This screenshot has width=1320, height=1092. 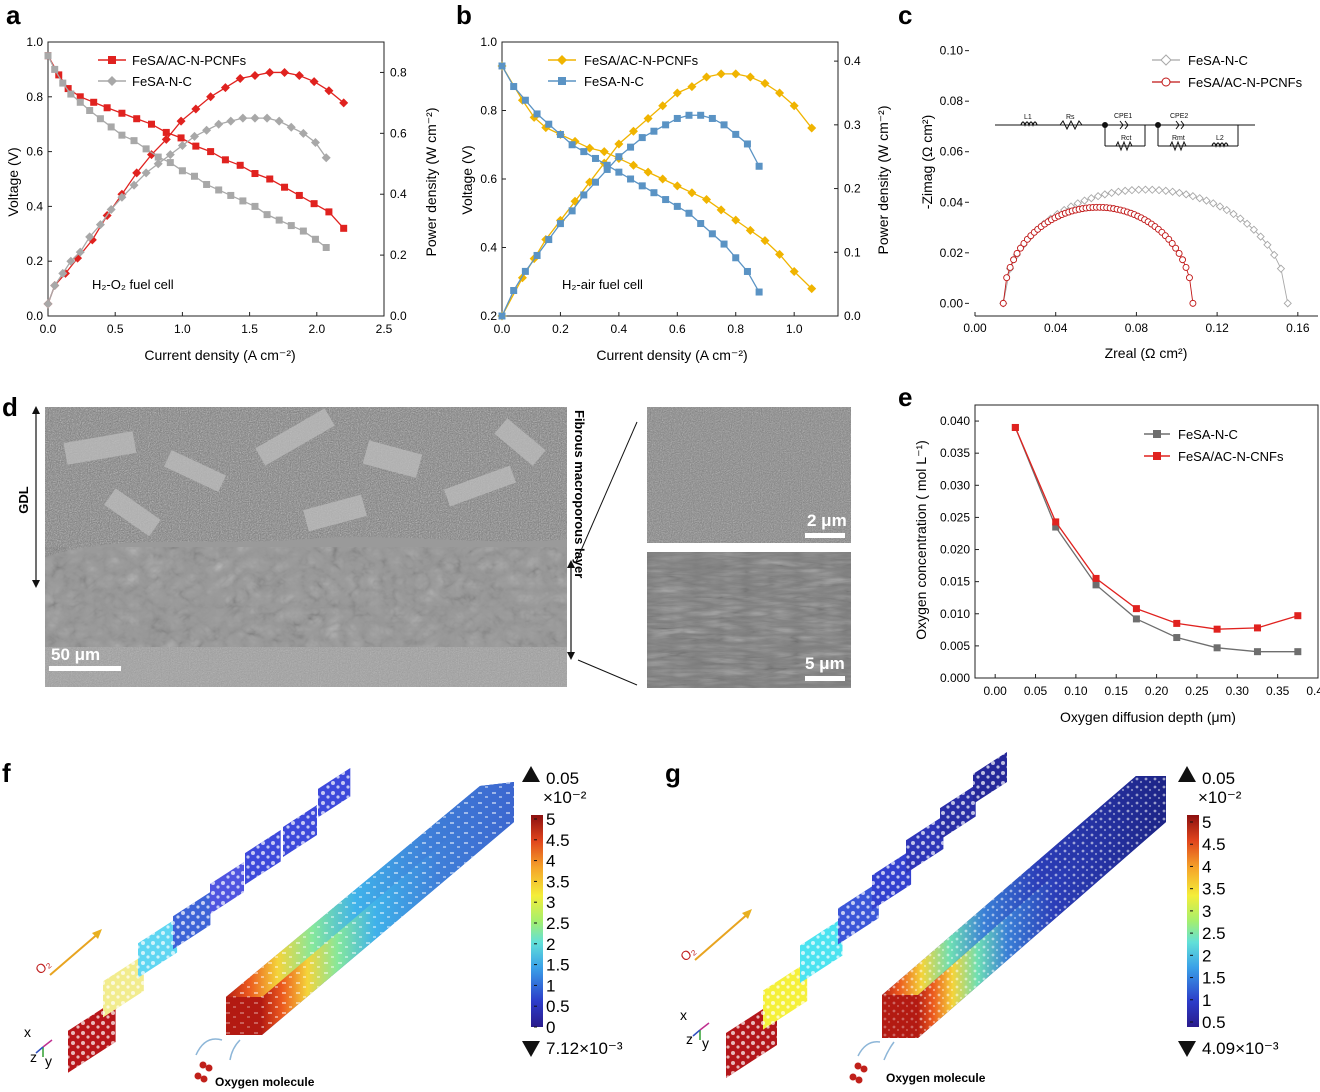 I want to click on panel-label-g: g, so click(x=673, y=773).